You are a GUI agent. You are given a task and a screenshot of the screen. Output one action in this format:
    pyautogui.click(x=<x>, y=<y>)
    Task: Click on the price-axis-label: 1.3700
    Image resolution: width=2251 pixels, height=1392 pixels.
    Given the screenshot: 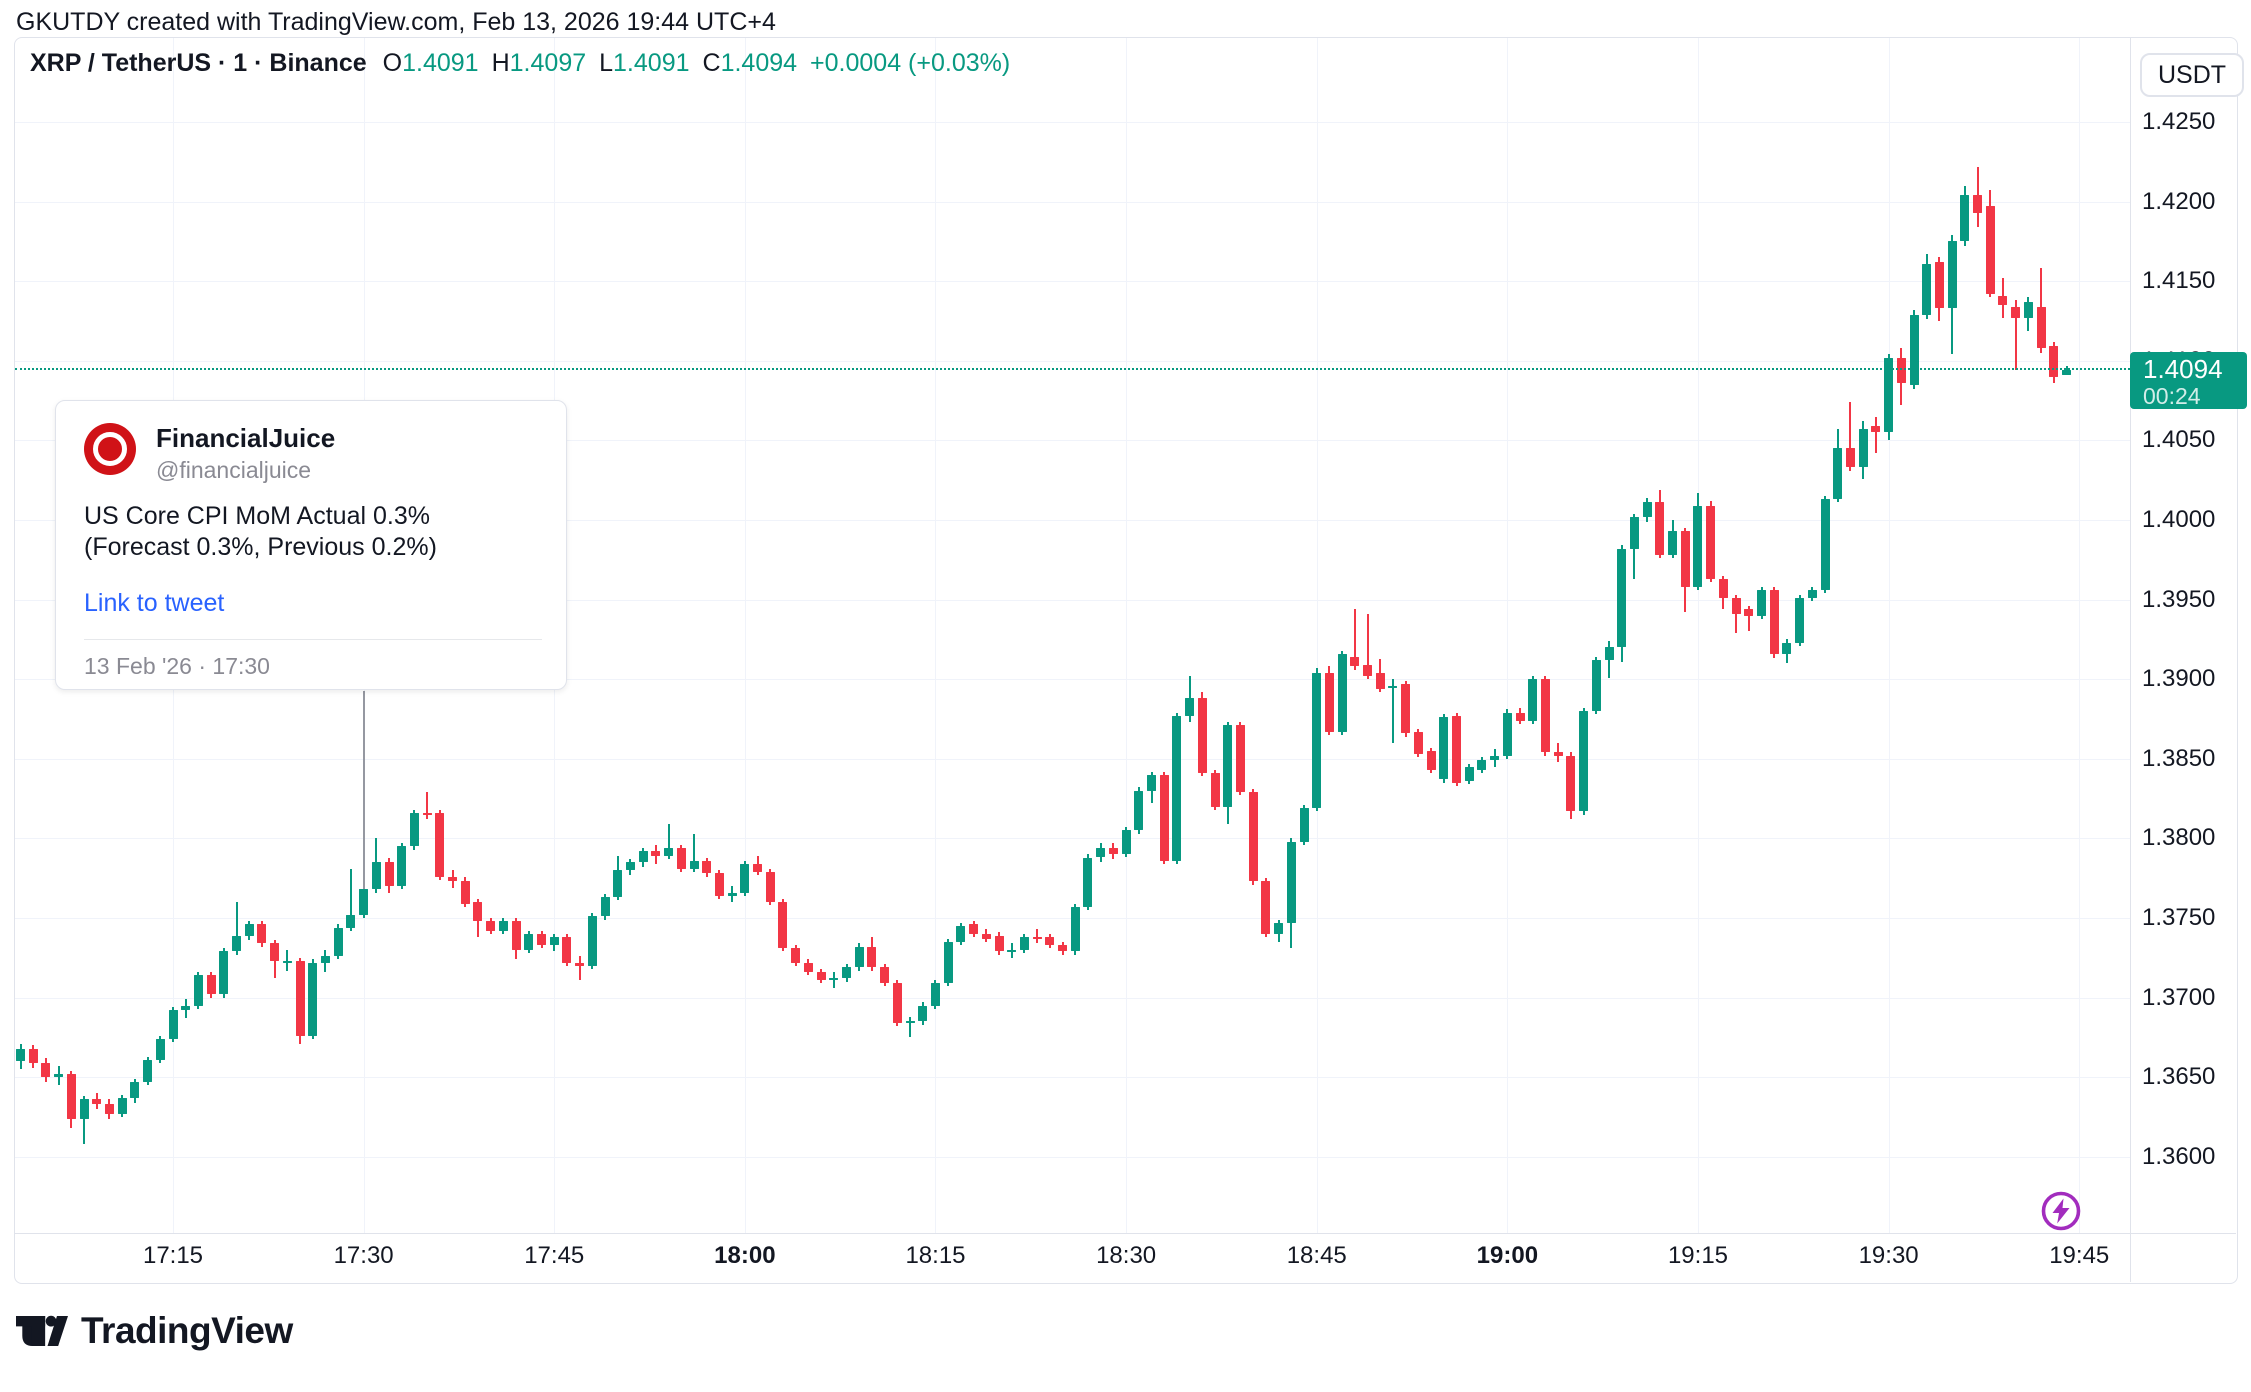 What is the action you would take?
    pyautogui.click(x=2179, y=997)
    